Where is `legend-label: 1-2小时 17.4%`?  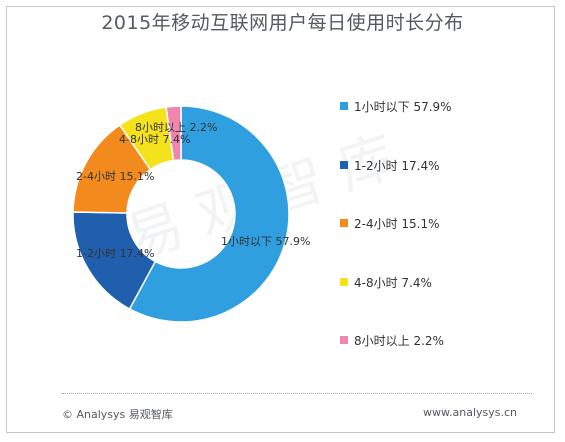
legend-label: 1-2小时 17.4% is located at coordinates (397, 165).